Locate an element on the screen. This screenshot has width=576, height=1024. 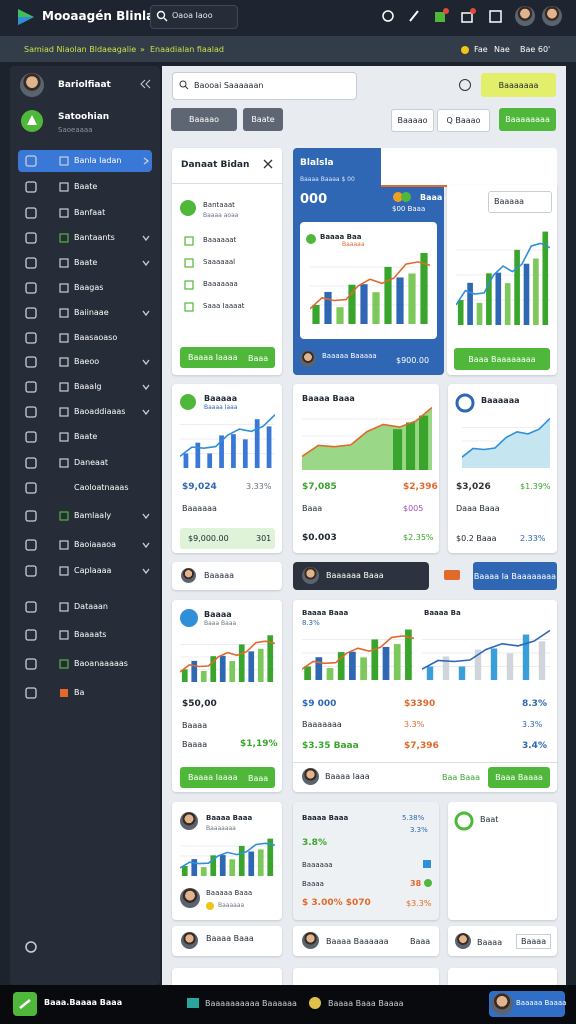
filter-button: Baaaao is located at coordinates (204, 119).